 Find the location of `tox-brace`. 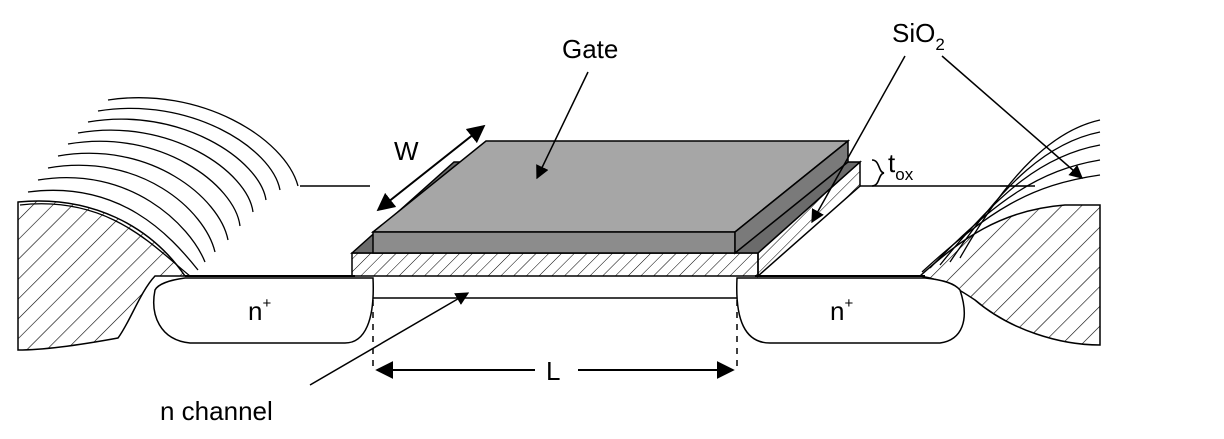

tox-brace is located at coordinates (878, 173).